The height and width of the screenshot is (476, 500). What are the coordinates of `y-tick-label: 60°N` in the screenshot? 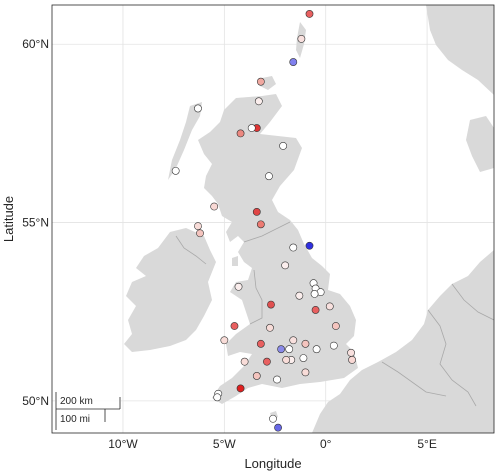 It's located at (35, 44).